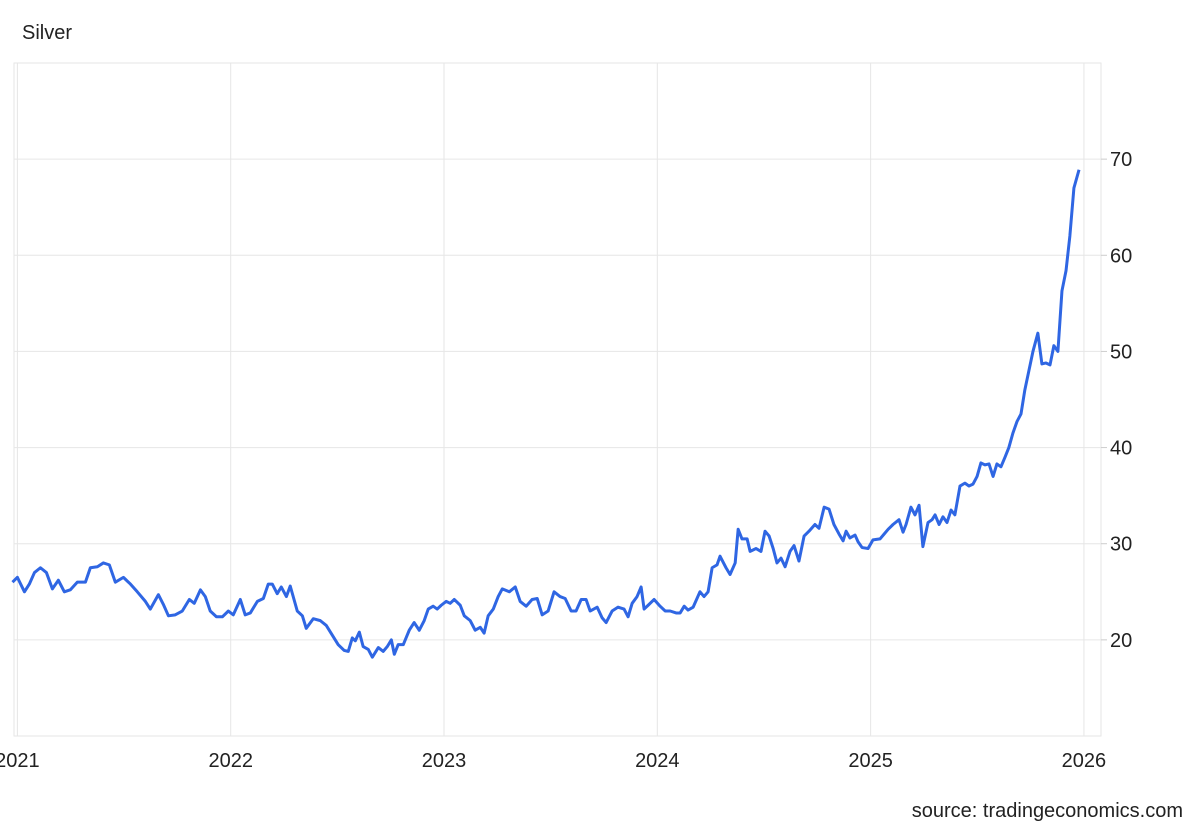 The width and height of the screenshot is (1200, 832). Describe the element at coordinates (20, 761) in the screenshot. I see `x-tick-label: 2021` at that location.